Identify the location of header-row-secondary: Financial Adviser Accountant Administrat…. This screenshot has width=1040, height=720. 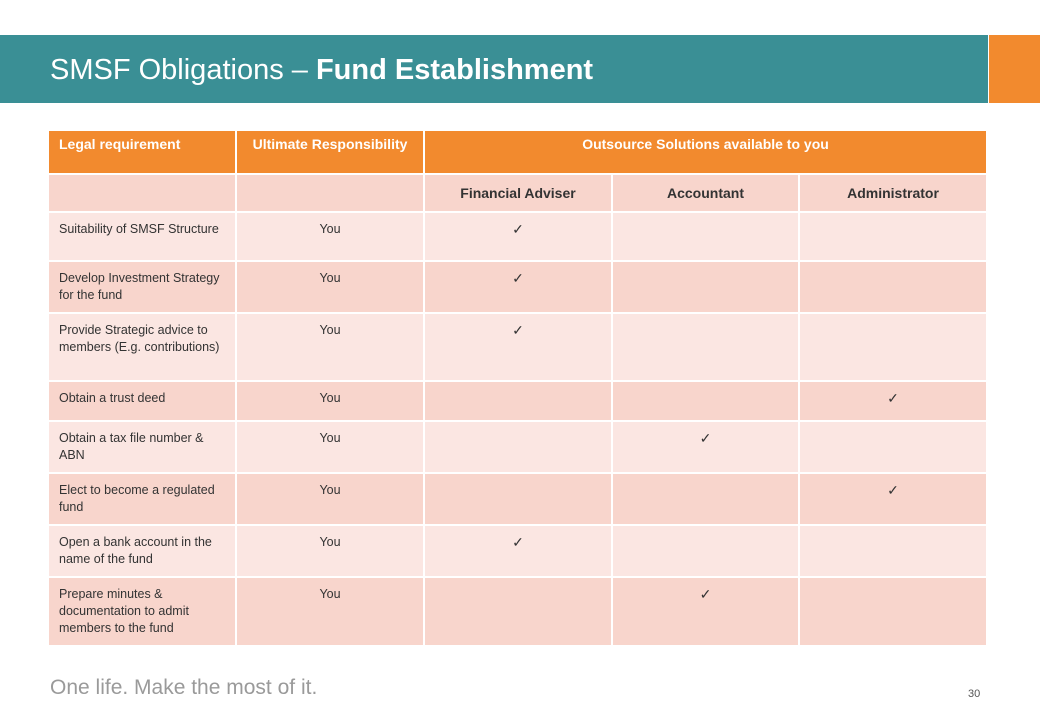
(518, 193).